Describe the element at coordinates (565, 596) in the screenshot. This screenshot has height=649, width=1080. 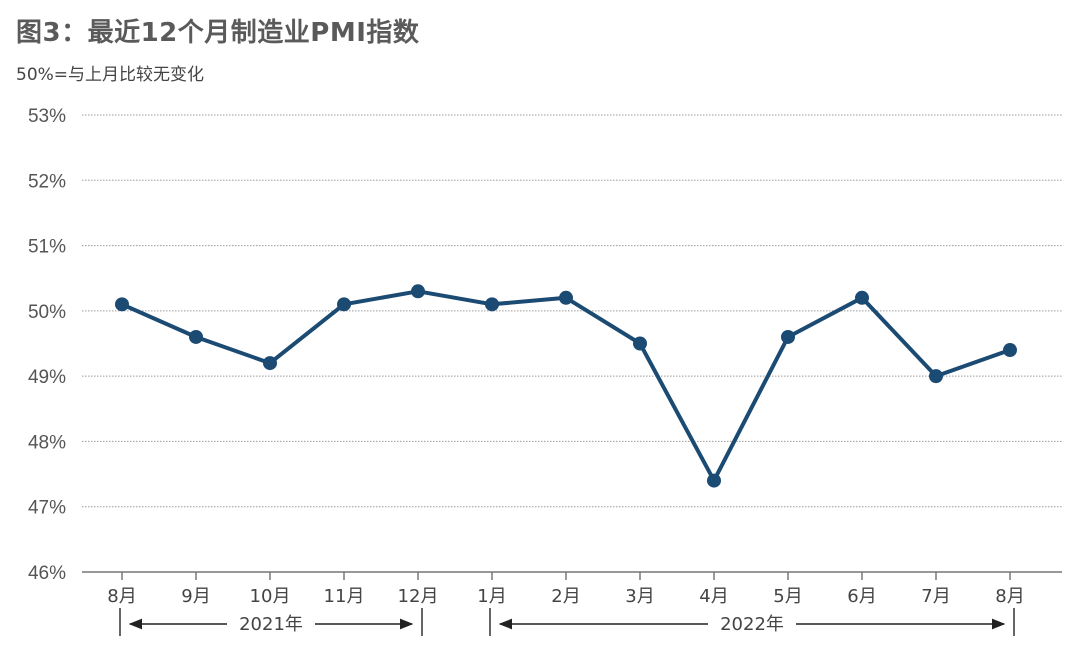
I see `x-tick-label: 2月` at that location.